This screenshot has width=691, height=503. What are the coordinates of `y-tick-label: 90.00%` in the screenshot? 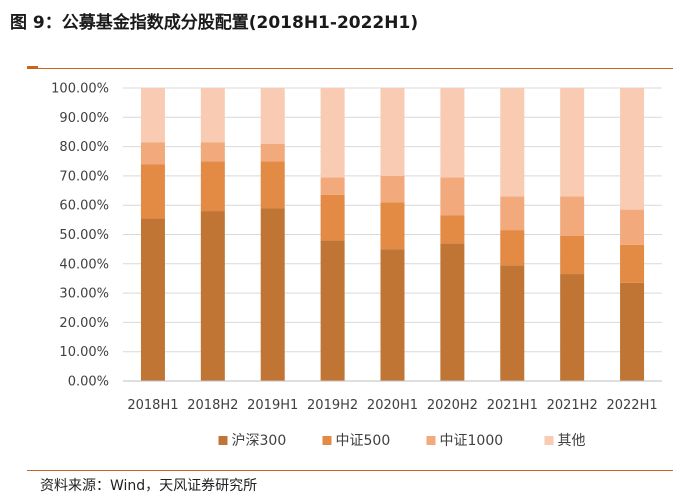 It's located at (84, 118).